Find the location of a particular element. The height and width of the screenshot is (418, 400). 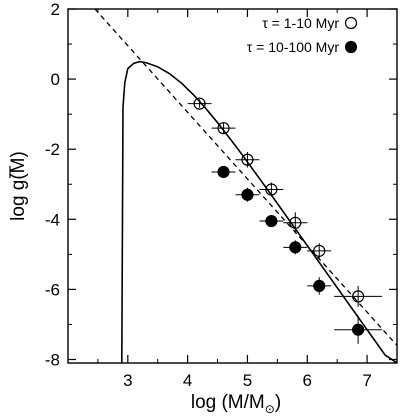

x-axis-title-sub: ⊙ is located at coordinates (270, 409).